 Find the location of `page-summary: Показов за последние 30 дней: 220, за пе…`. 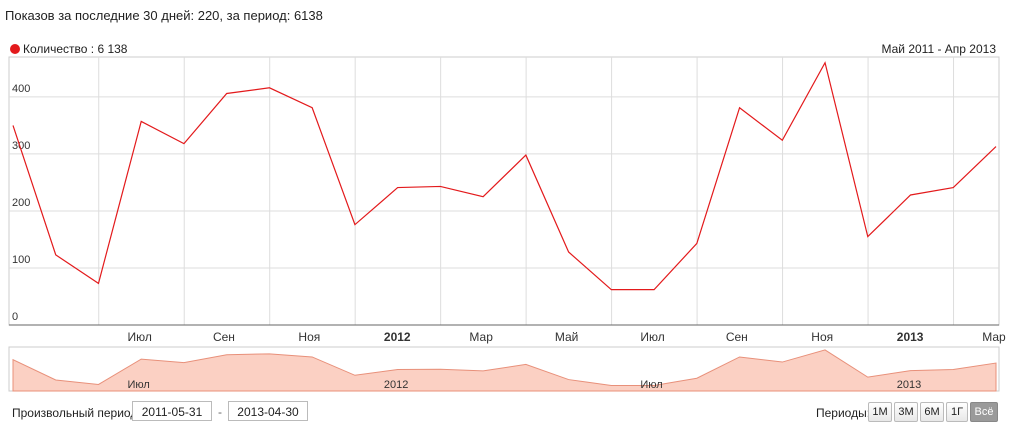

page-summary: Показов за последние 30 дней: 220, за пе… is located at coordinates (164, 15).